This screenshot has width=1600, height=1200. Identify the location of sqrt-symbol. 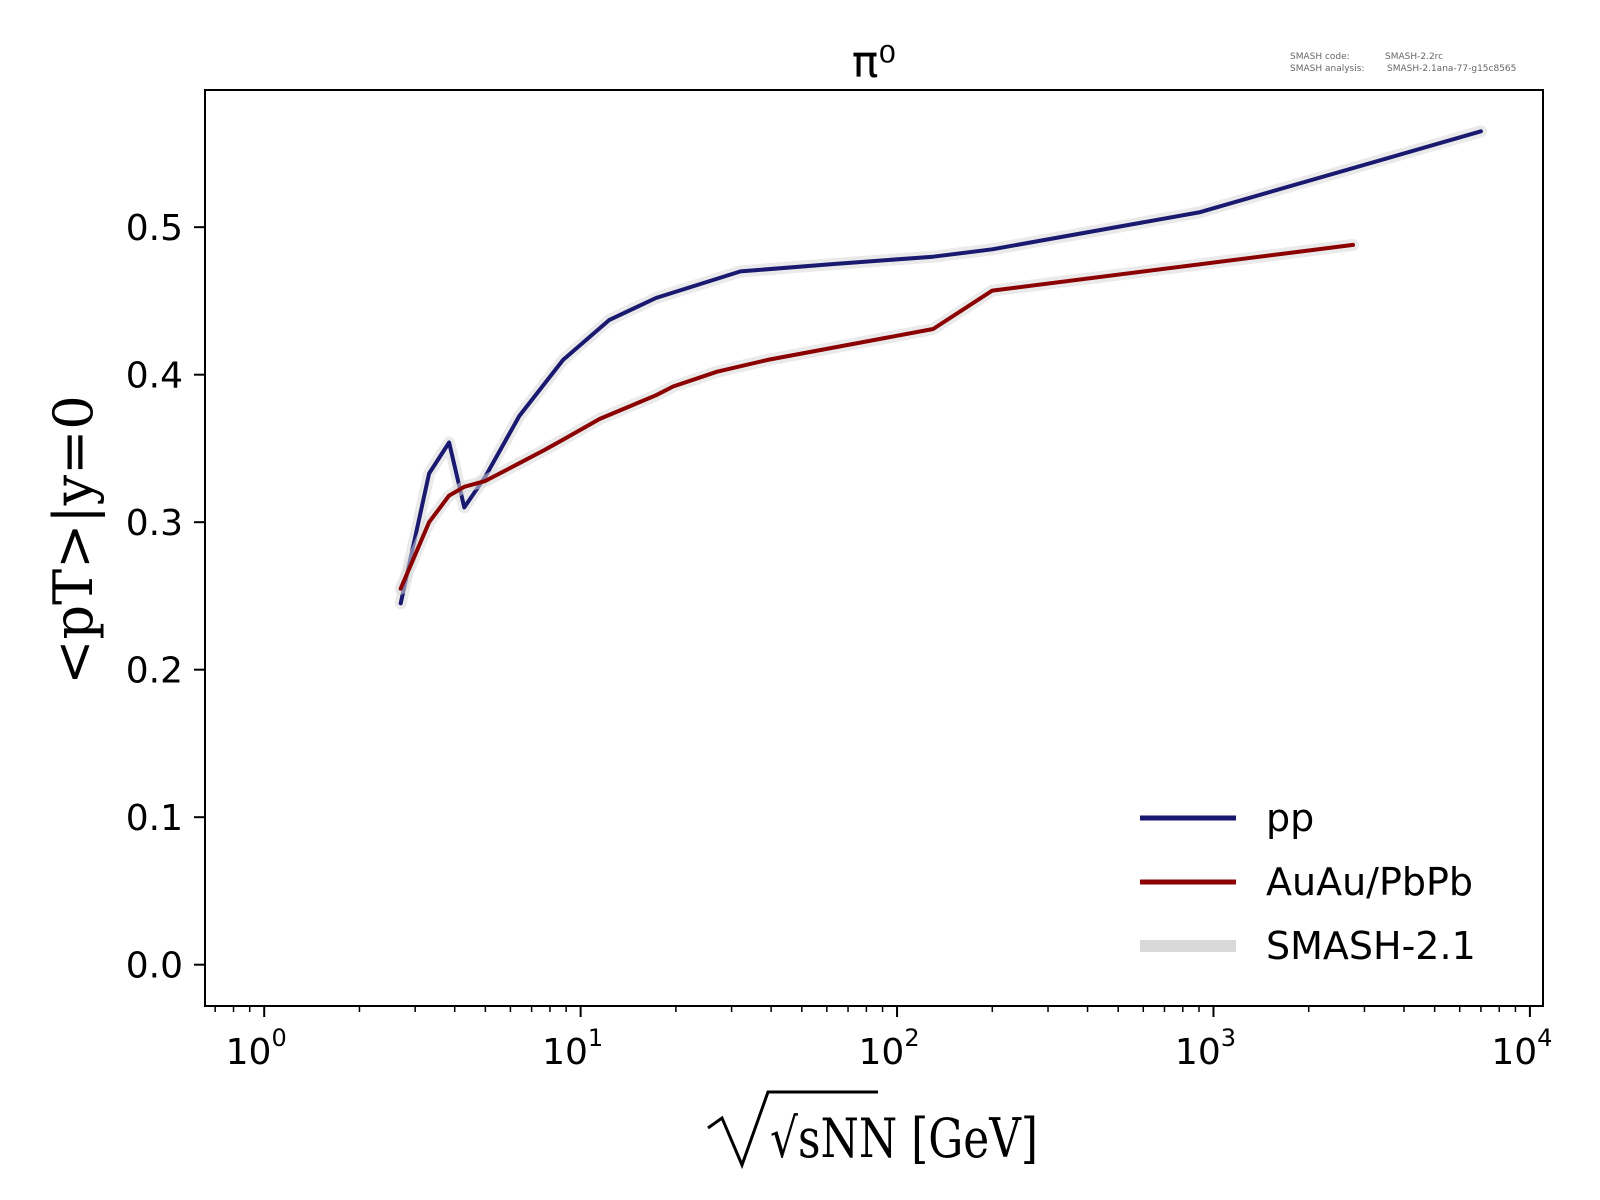
(792, 1130).